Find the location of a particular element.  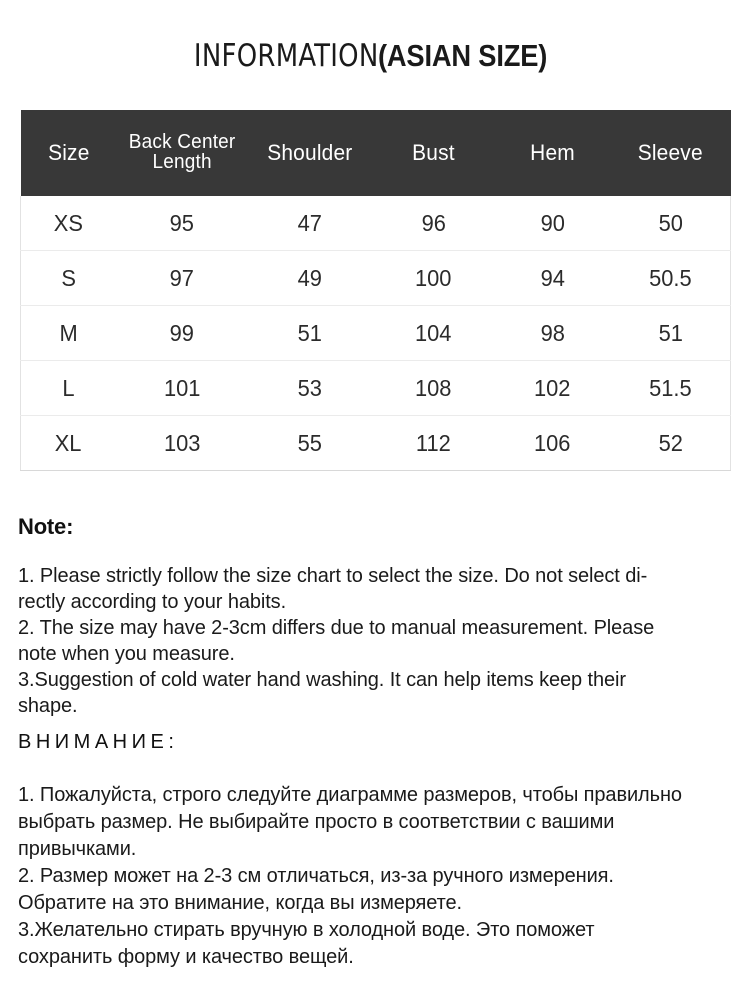

cell-hem: 94 is located at coordinates (552, 278).